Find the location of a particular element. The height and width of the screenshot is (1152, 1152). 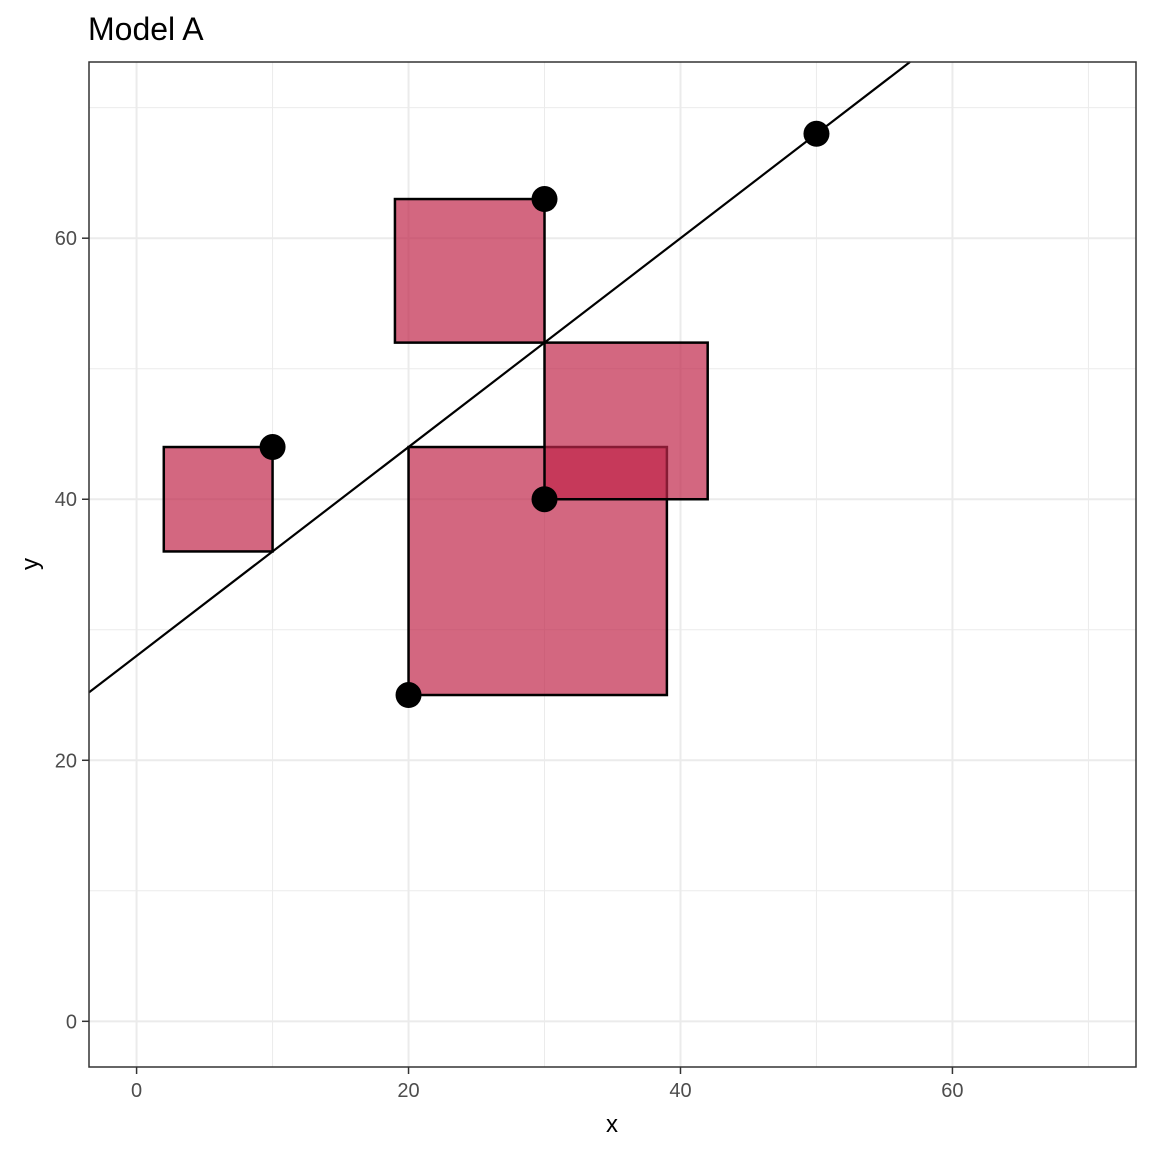

y-tick-label: 20 is located at coordinates (66, 761).